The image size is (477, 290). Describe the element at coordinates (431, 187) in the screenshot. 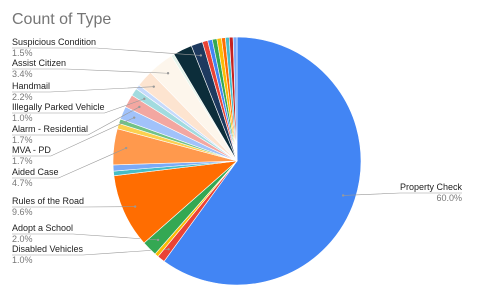

I see `slice-label: Property Check` at that location.